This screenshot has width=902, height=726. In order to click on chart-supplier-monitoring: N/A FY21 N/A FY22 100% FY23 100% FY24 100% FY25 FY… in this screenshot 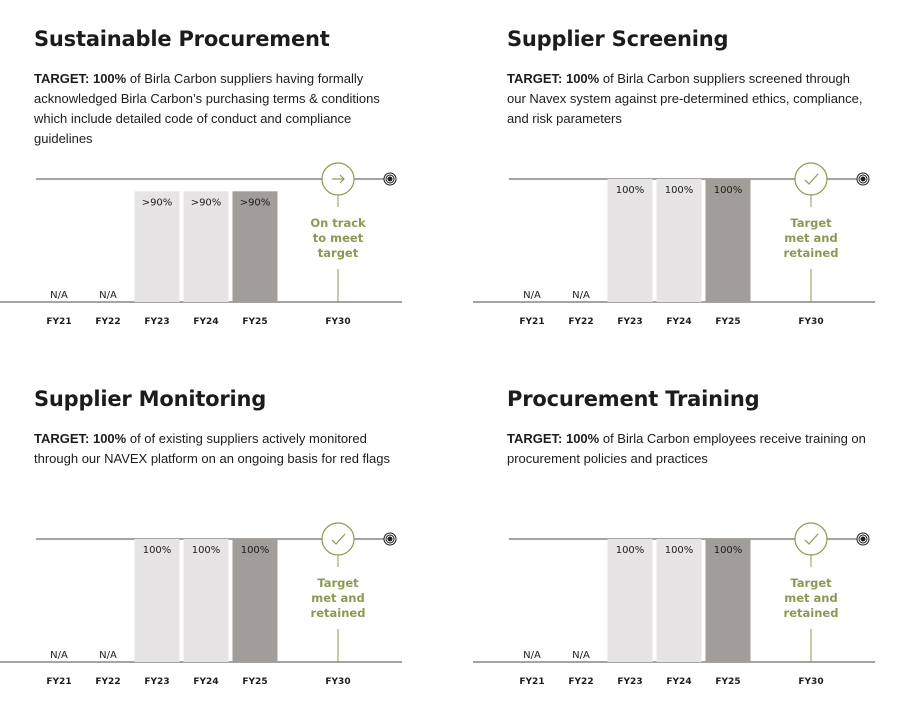, I will do `click(201, 604)`.